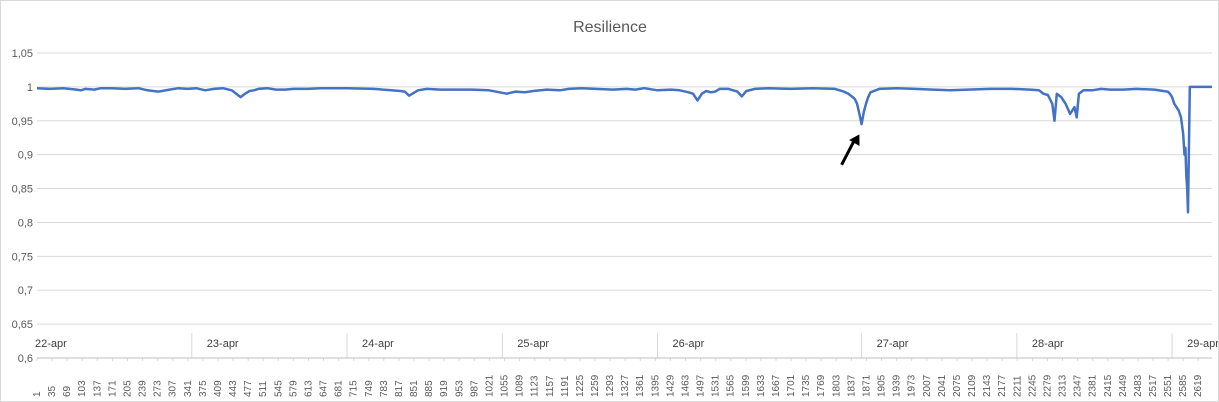 This screenshot has width=1219, height=402. Describe the element at coordinates (143, 388) in the screenshot. I see `x-tick-label: 239` at that location.